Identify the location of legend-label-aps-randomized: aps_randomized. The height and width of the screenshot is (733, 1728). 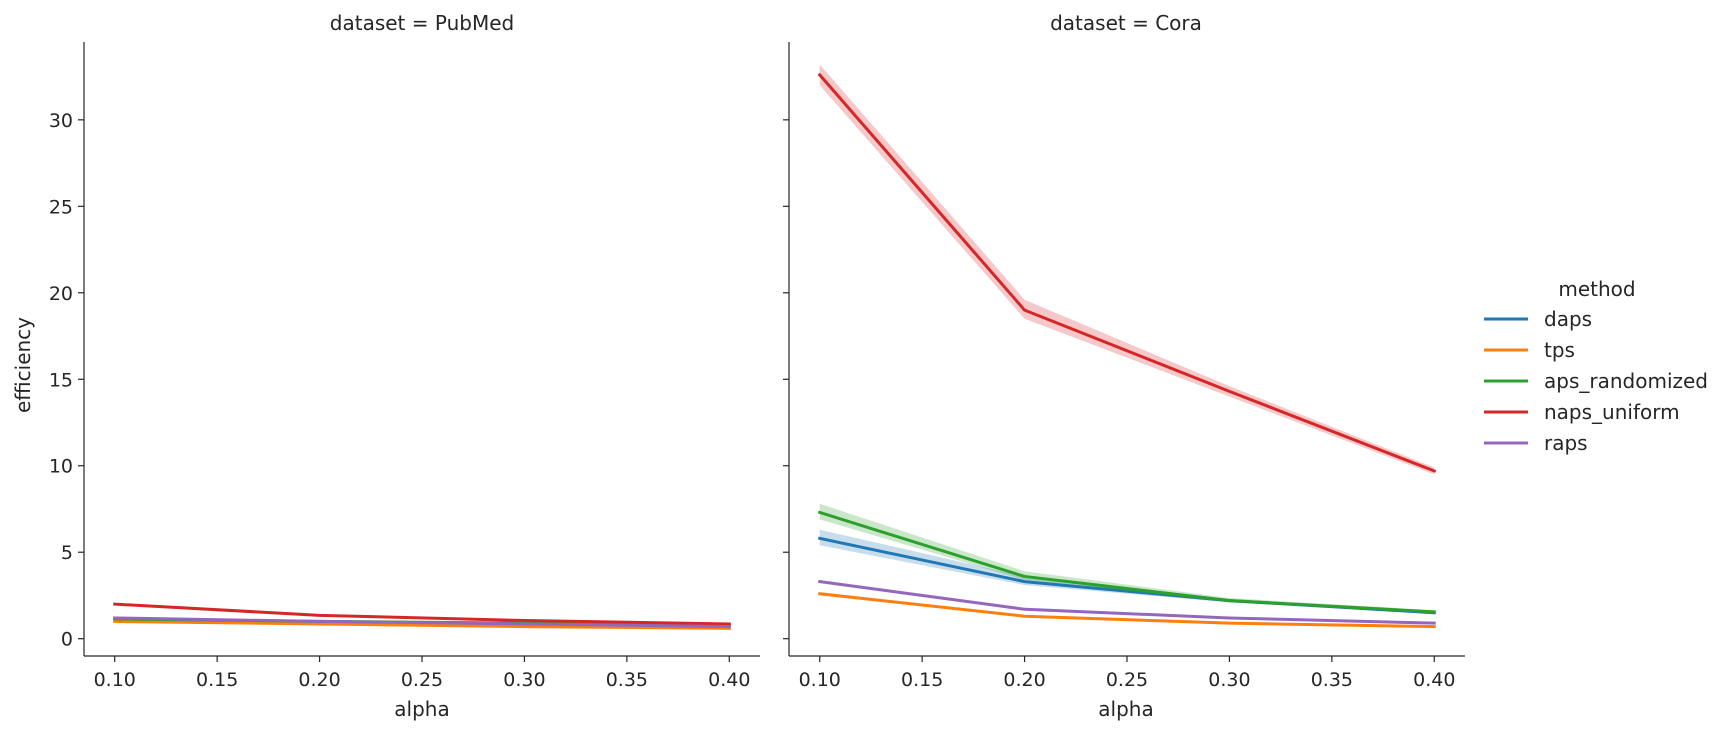
(1626, 381).